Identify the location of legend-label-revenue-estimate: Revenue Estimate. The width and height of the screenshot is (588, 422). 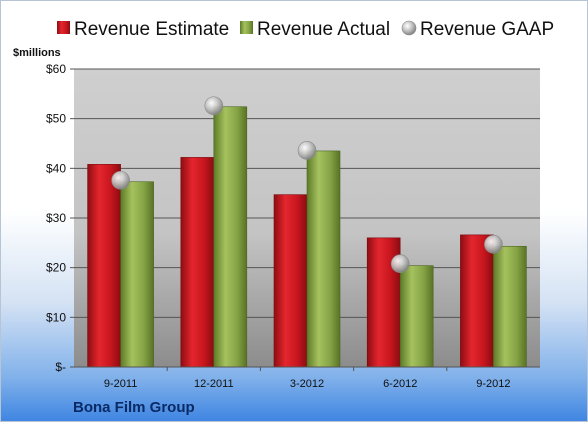
(151, 29).